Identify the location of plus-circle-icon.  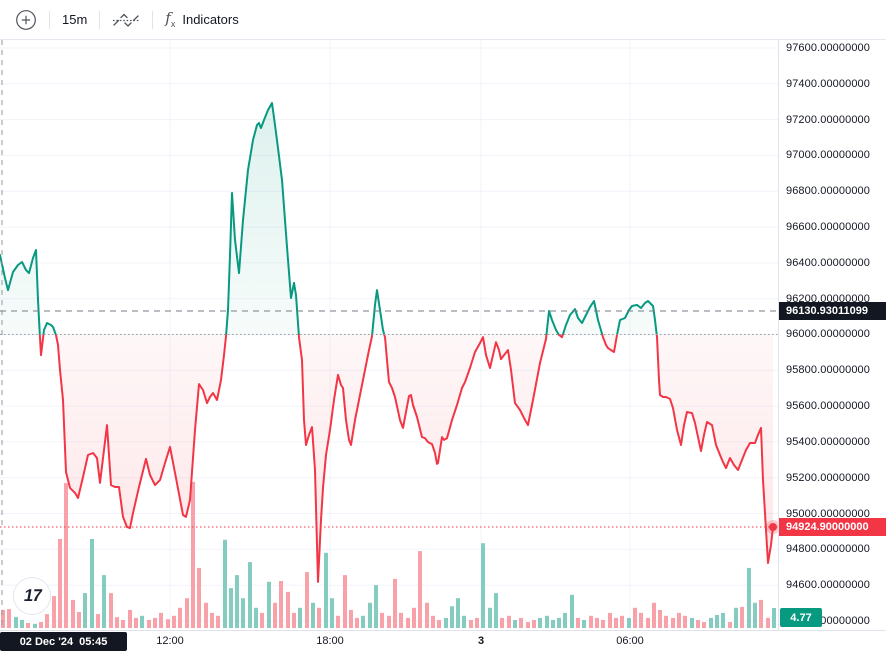
(26, 20).